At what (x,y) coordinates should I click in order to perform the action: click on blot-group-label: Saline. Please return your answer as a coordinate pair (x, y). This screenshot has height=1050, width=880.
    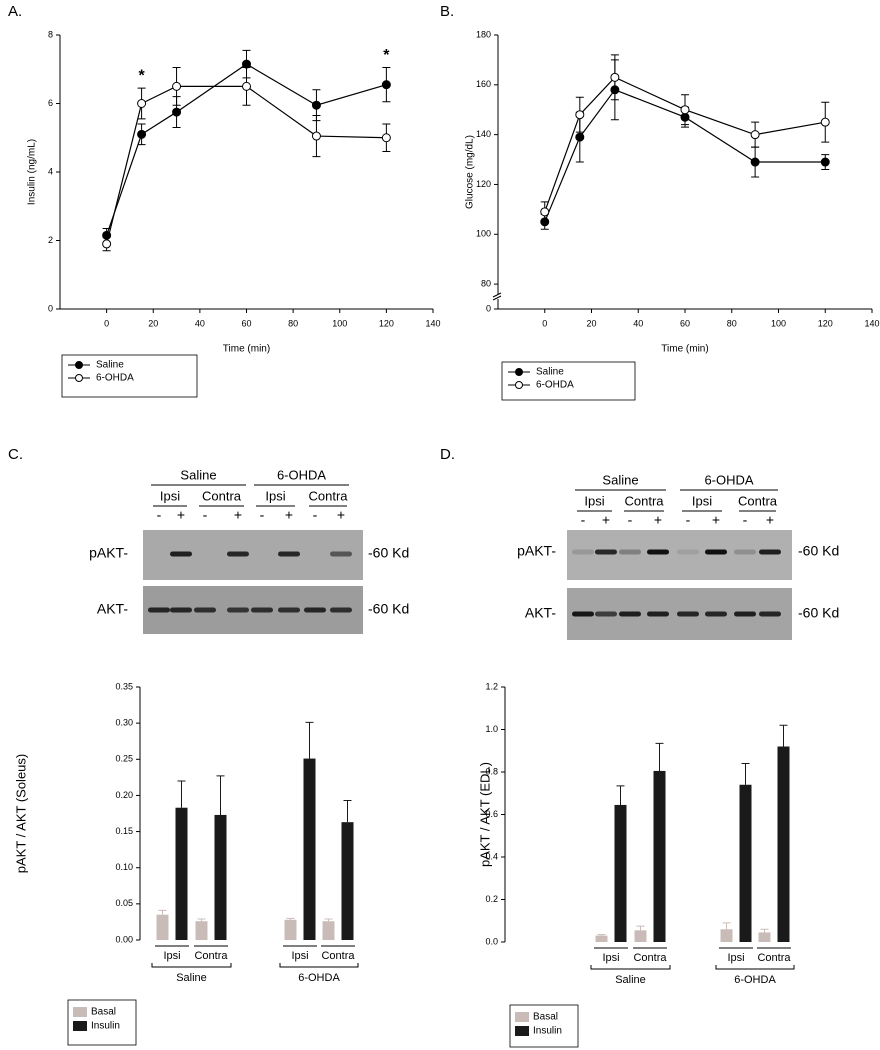
    Looking at the image, I should click on (620, 479).